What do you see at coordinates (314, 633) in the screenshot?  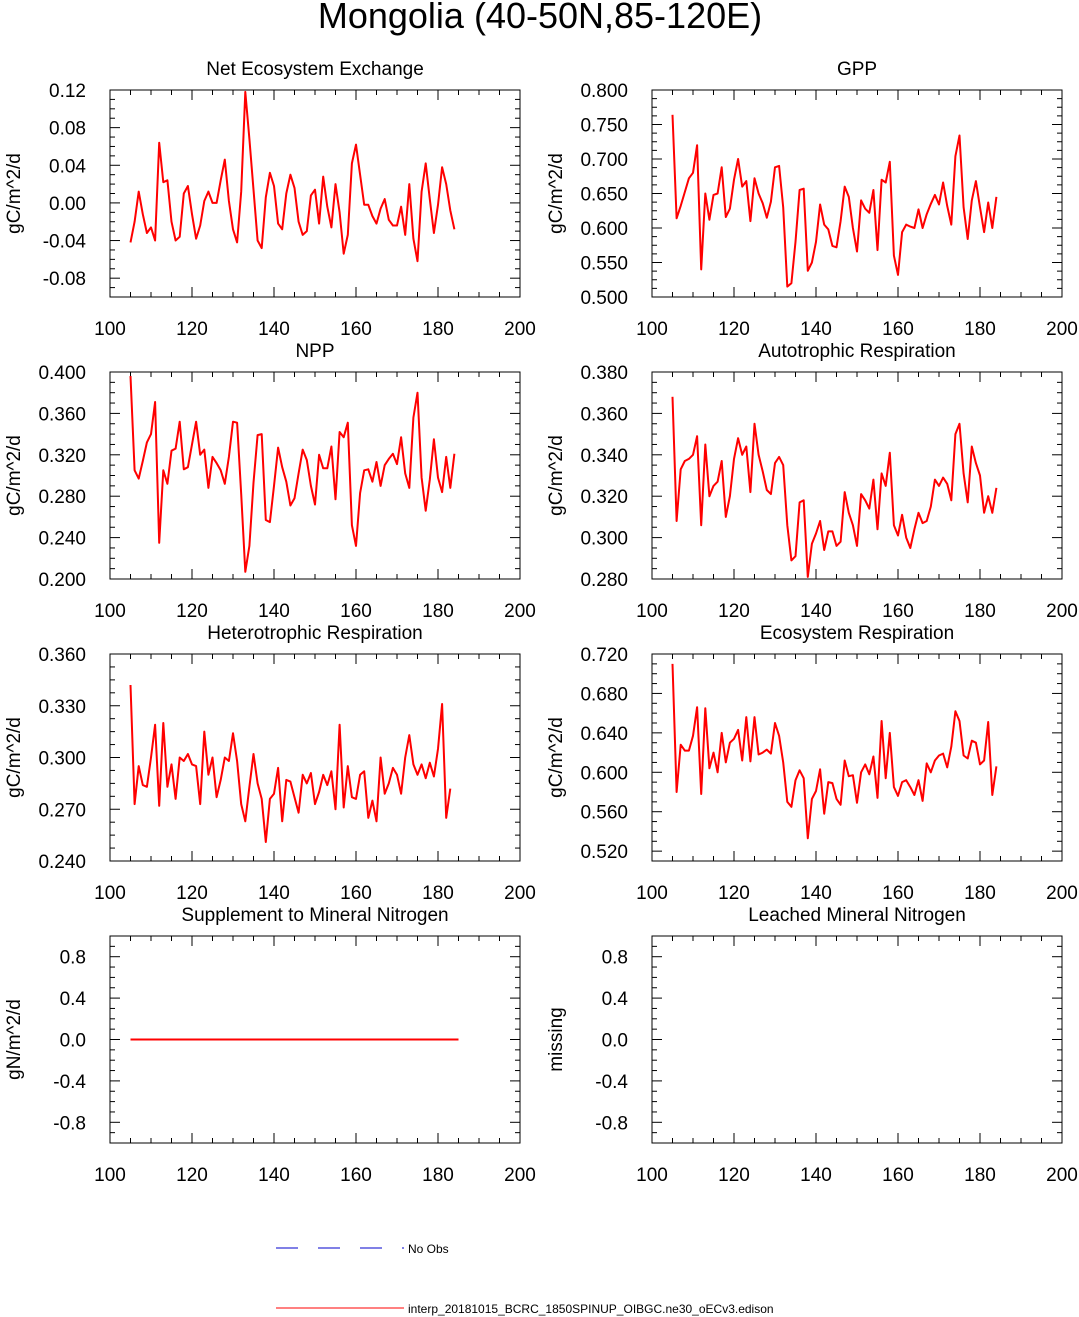 I see `panel-title: Heterotrophic Respiration` at bounding box center [314, 633].